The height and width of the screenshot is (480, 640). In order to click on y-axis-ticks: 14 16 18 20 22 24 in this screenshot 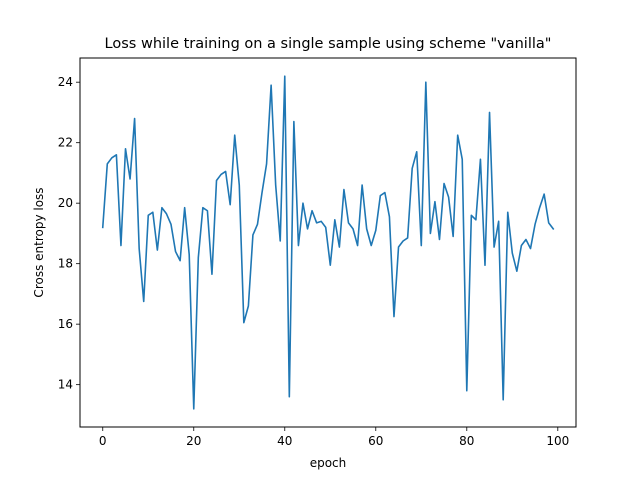, I will do `click(69, 233)`.